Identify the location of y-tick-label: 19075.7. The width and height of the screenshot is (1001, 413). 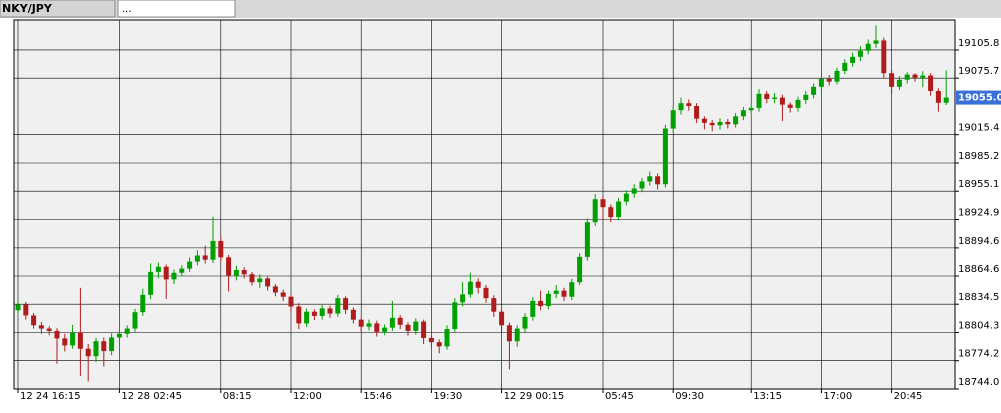
(978, 71).